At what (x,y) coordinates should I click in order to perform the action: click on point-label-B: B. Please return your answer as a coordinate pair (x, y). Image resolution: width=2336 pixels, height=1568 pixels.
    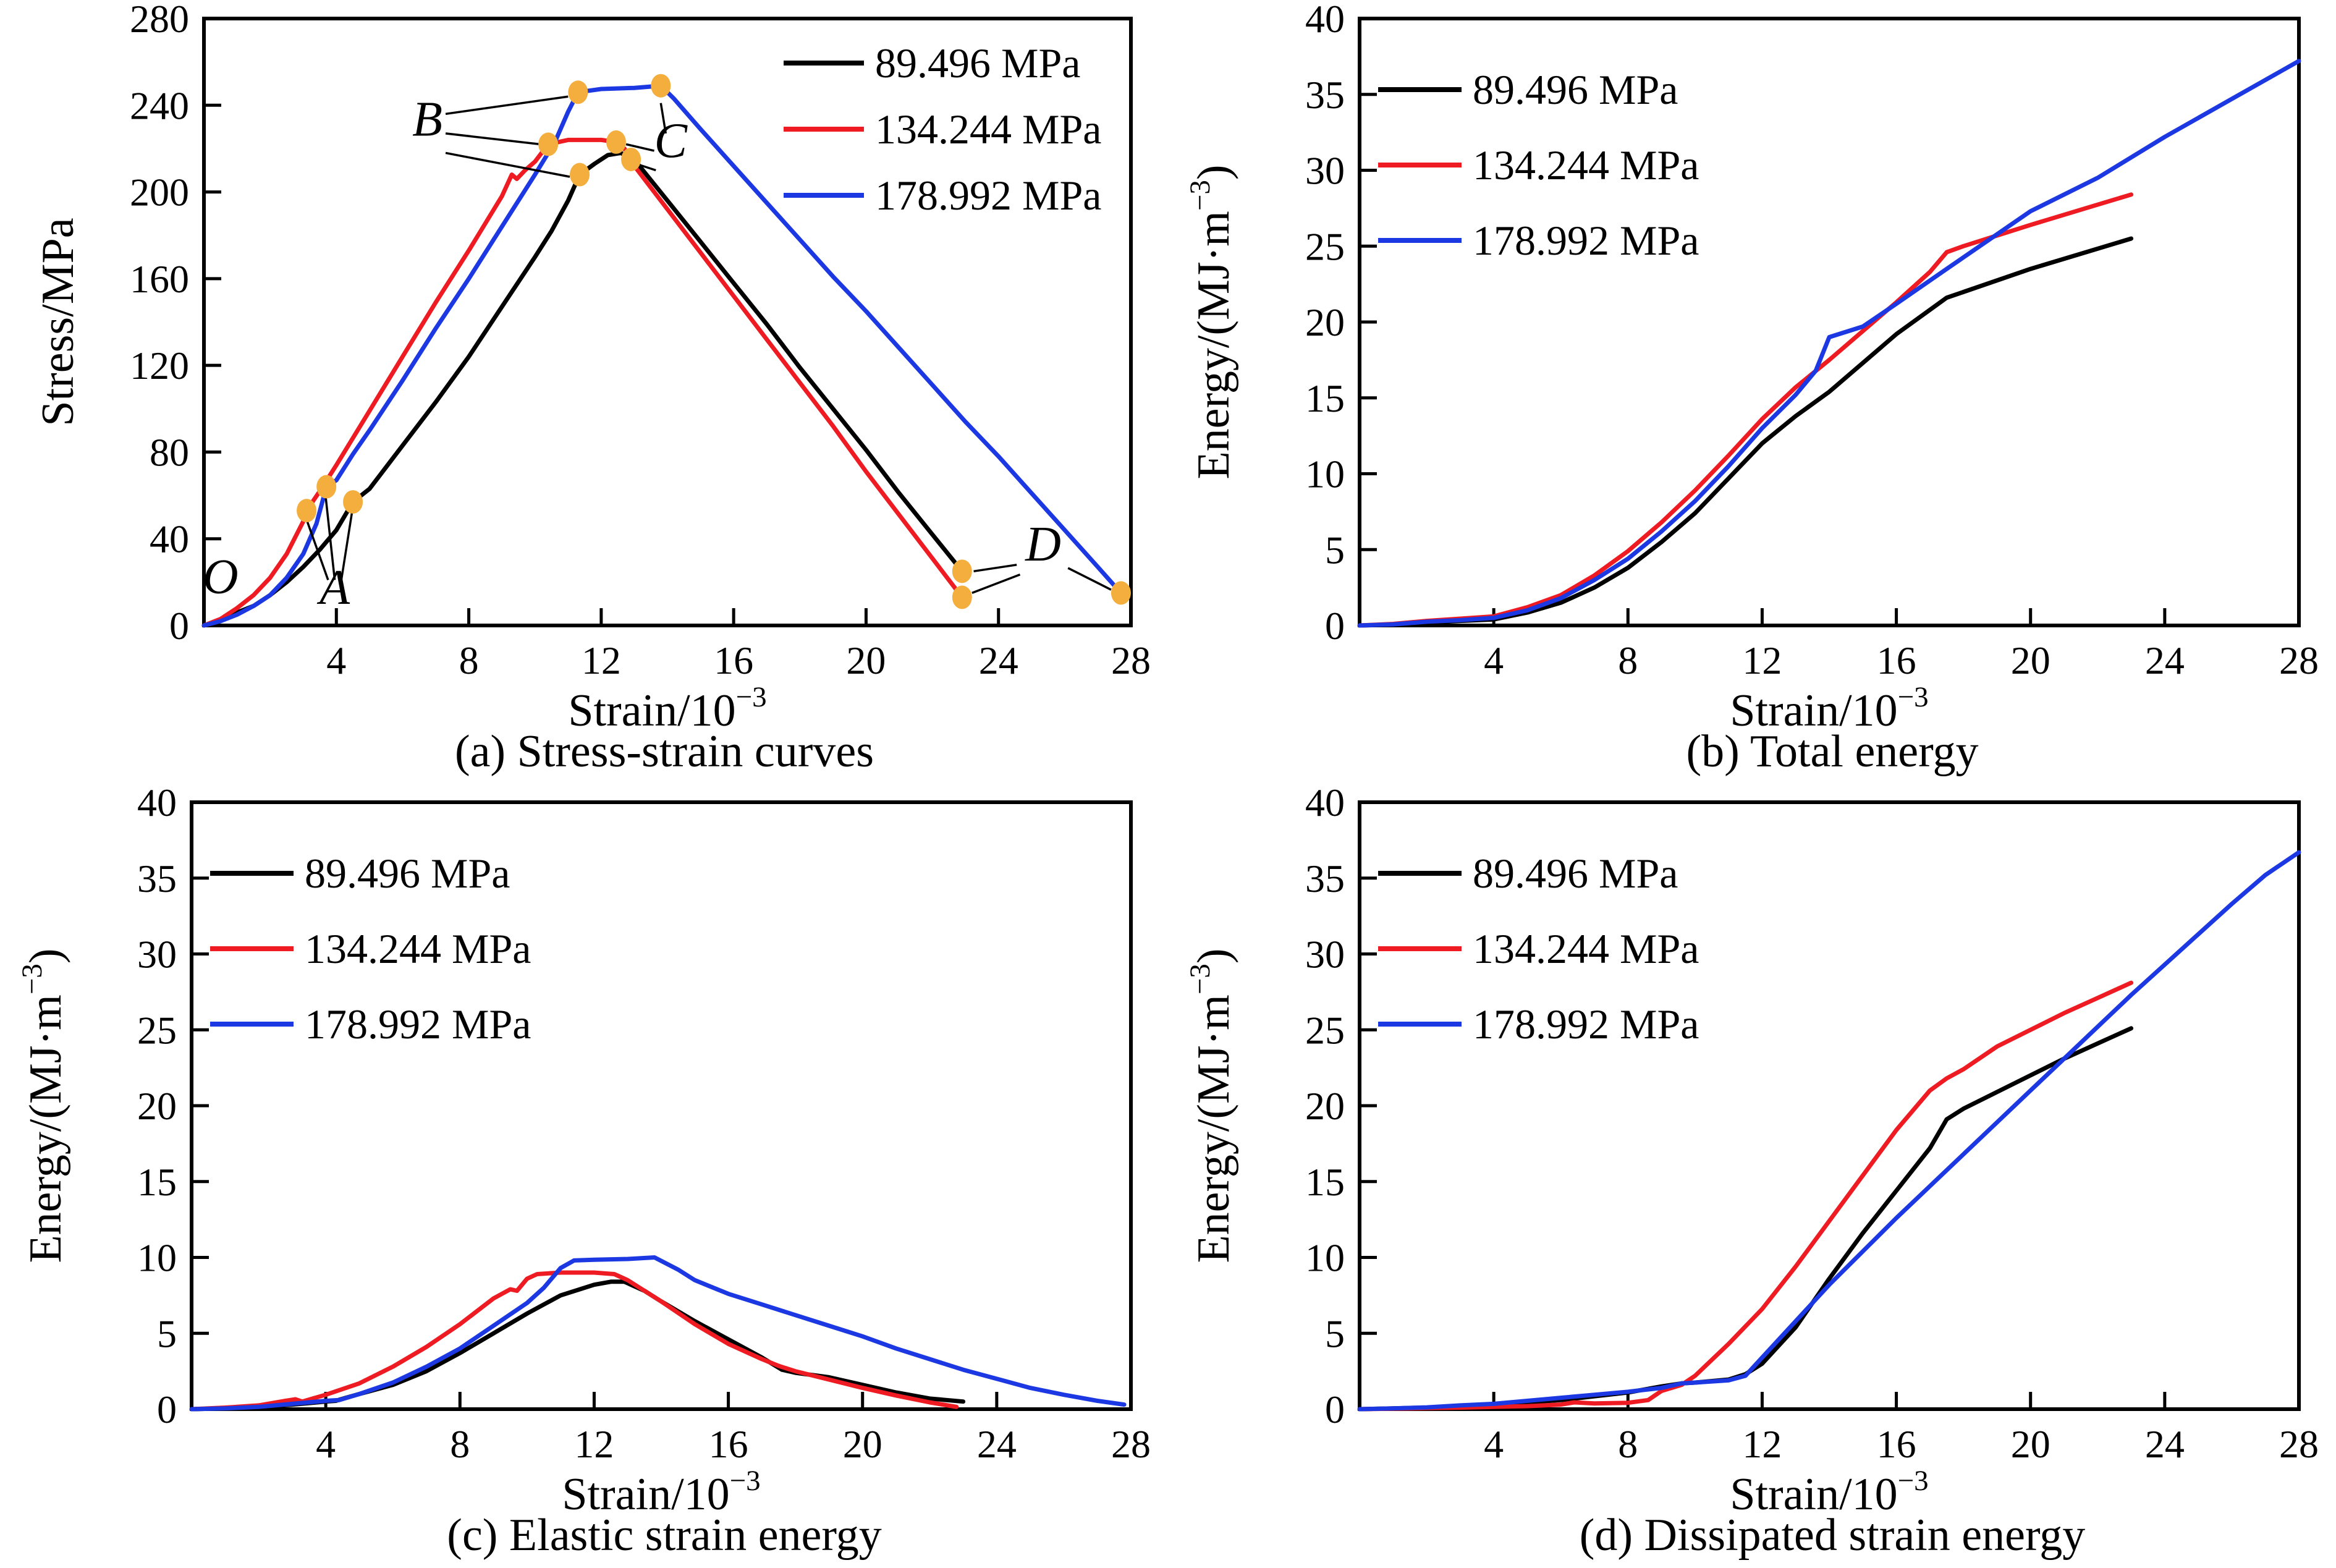
    Looking at the image, I should click on (427, 119).